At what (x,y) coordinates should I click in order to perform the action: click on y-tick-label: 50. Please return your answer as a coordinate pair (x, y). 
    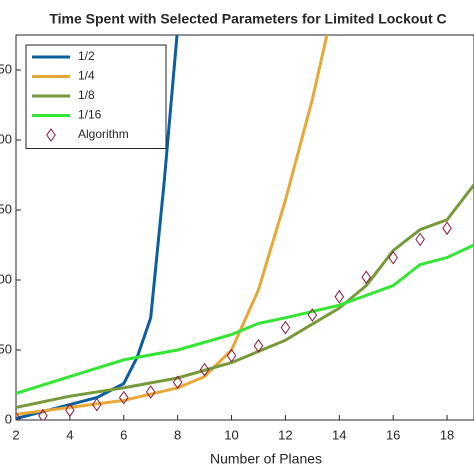
    Looking at the image, I should click on (6, 348).